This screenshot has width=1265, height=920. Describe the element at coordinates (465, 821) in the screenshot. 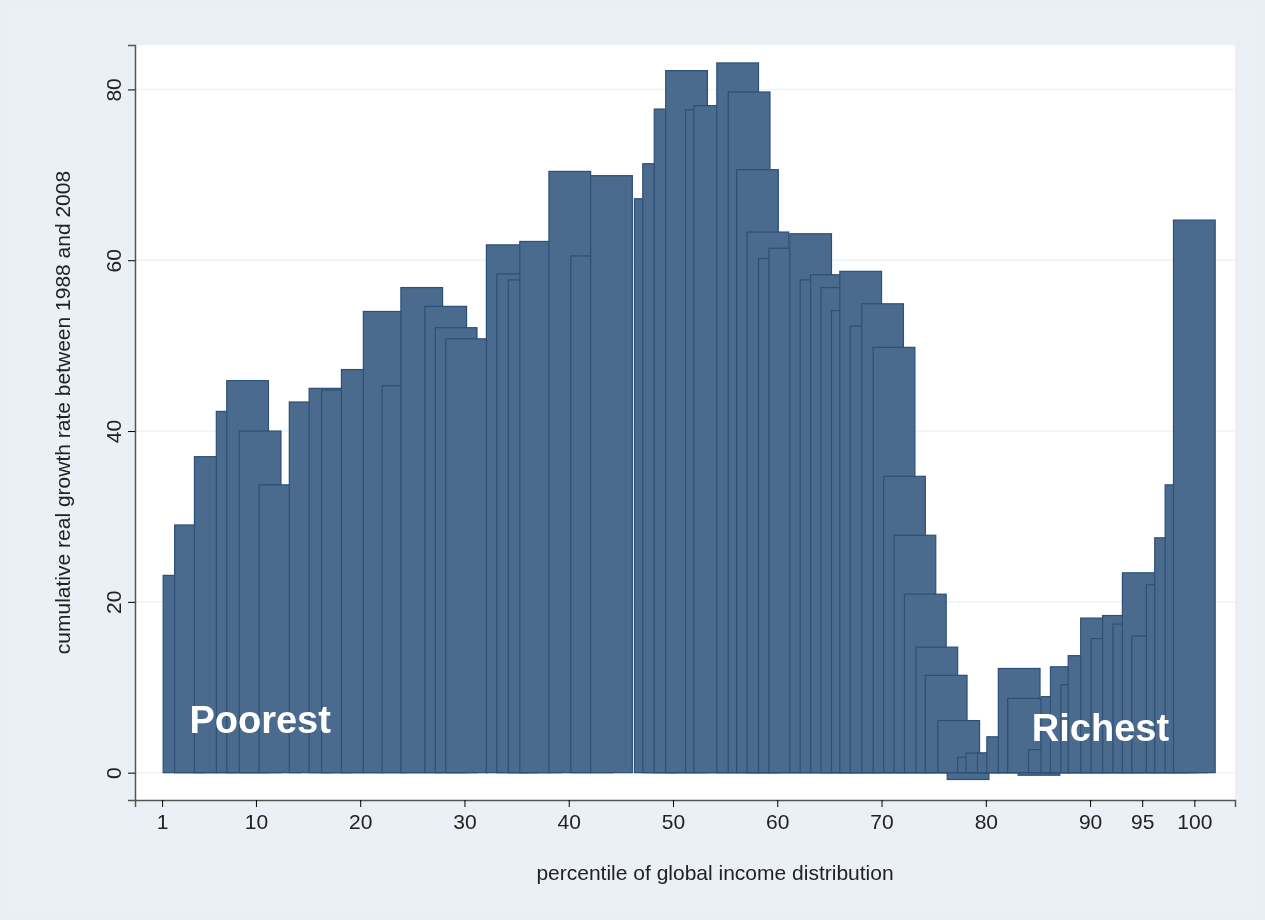

I see `x-tick-label: 30` at that location.